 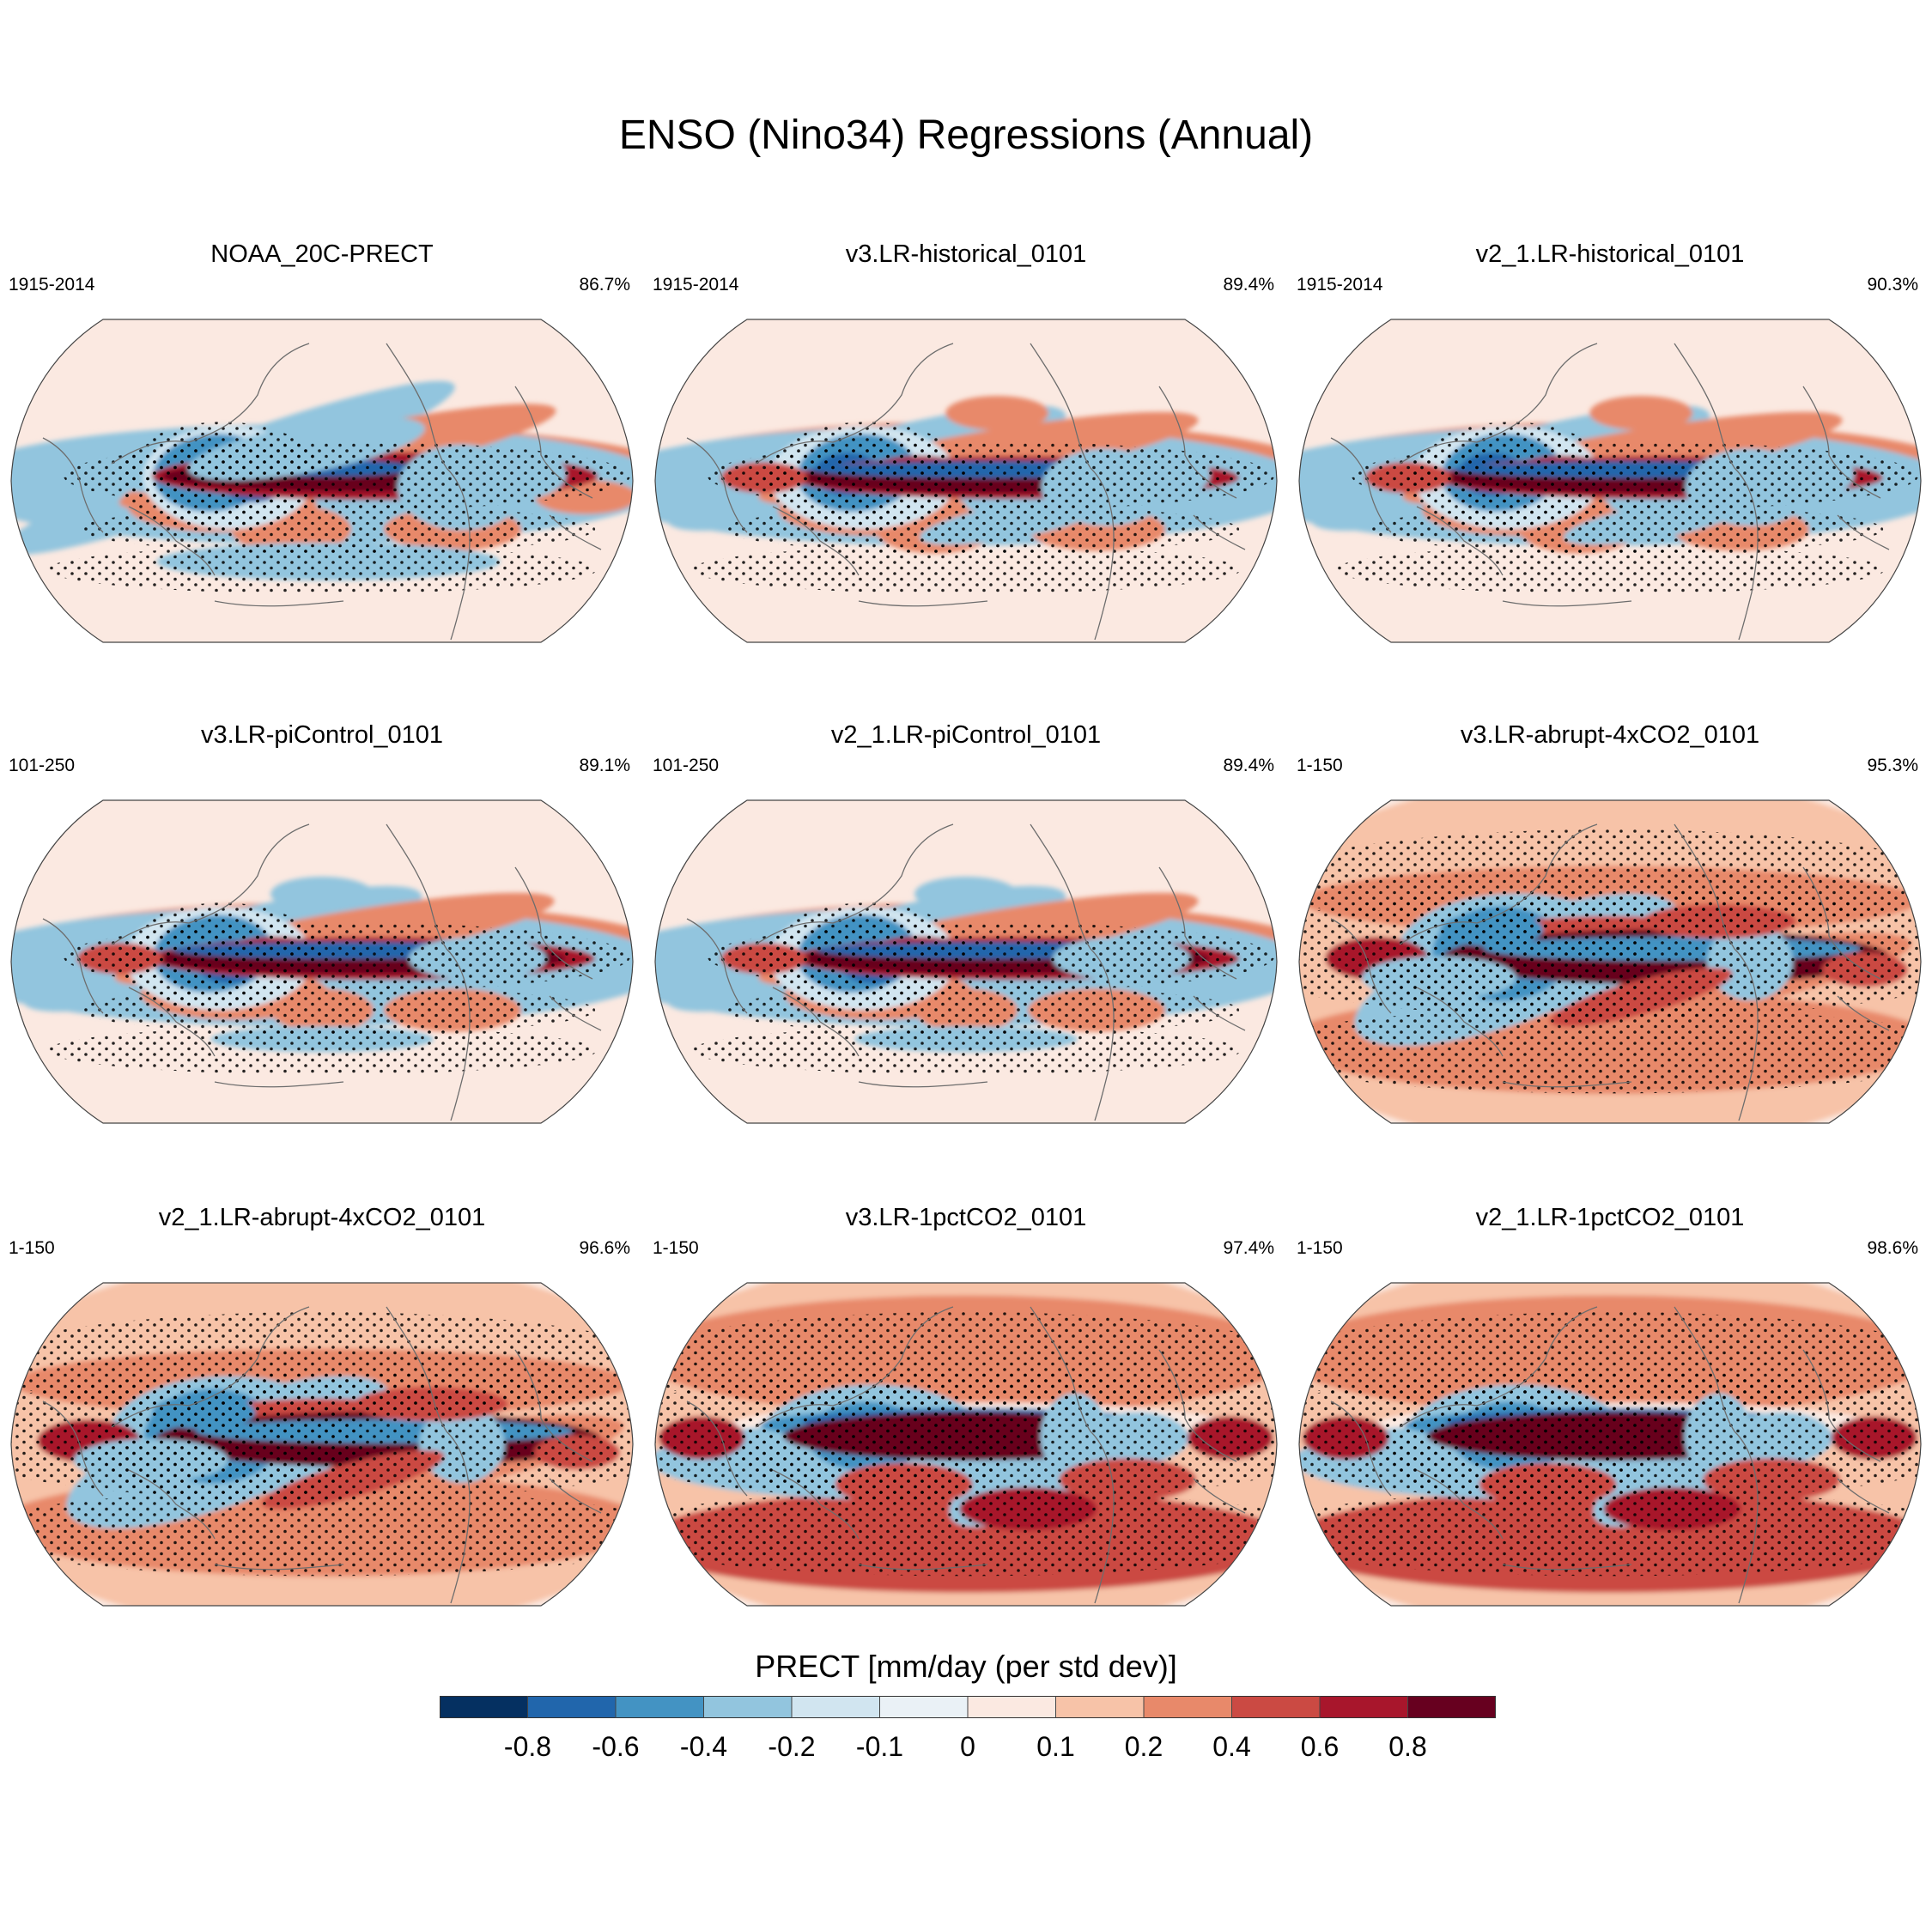 What do you see at coordinates (1610, 735) in the screenshot?
I see `panel-title: v3.LR-abrupt-4xCO2_0101` at bounding box center [1610, 735].